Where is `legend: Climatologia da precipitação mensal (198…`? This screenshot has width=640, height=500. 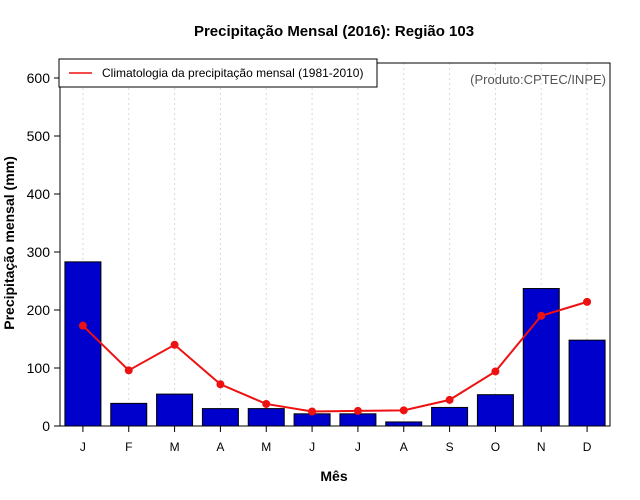 legend: Climatologia da precipitação mensal (198… is located at coordinates (218, 73).